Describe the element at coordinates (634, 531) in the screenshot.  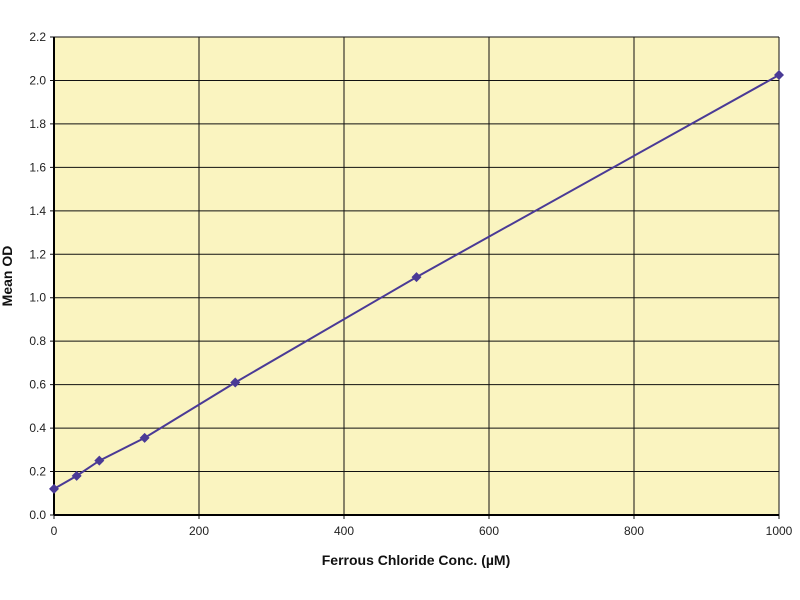
I see `x-tick-label: 800` at that location.